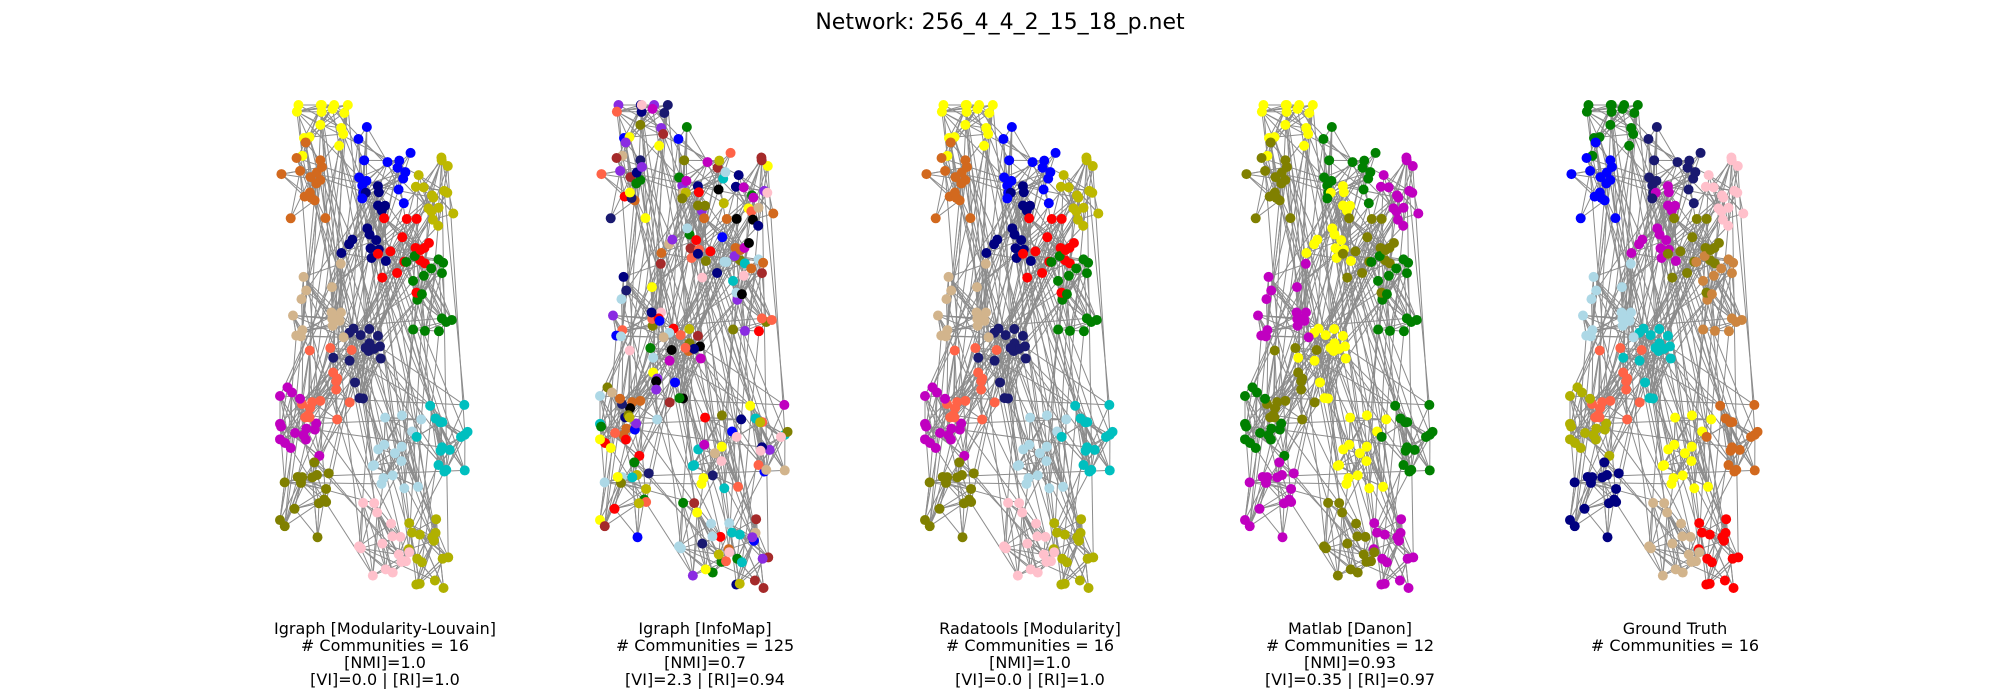 This screenshot has height=700, width=2000. I want to click on method-label: Igraph [InfoMap], so click(705, 628).